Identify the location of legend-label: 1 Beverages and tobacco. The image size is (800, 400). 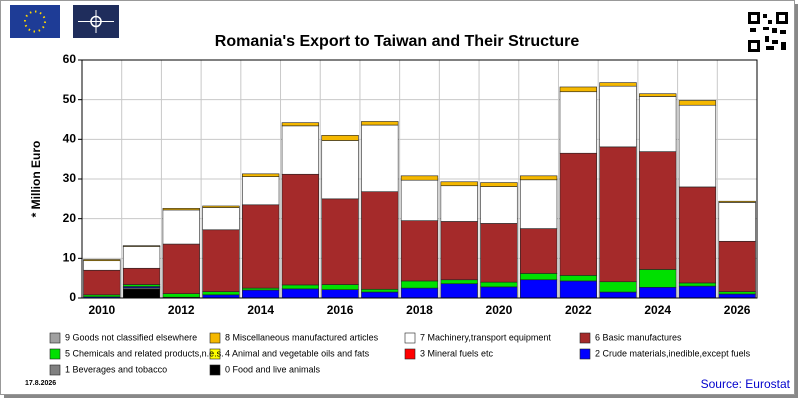
(116, 369).